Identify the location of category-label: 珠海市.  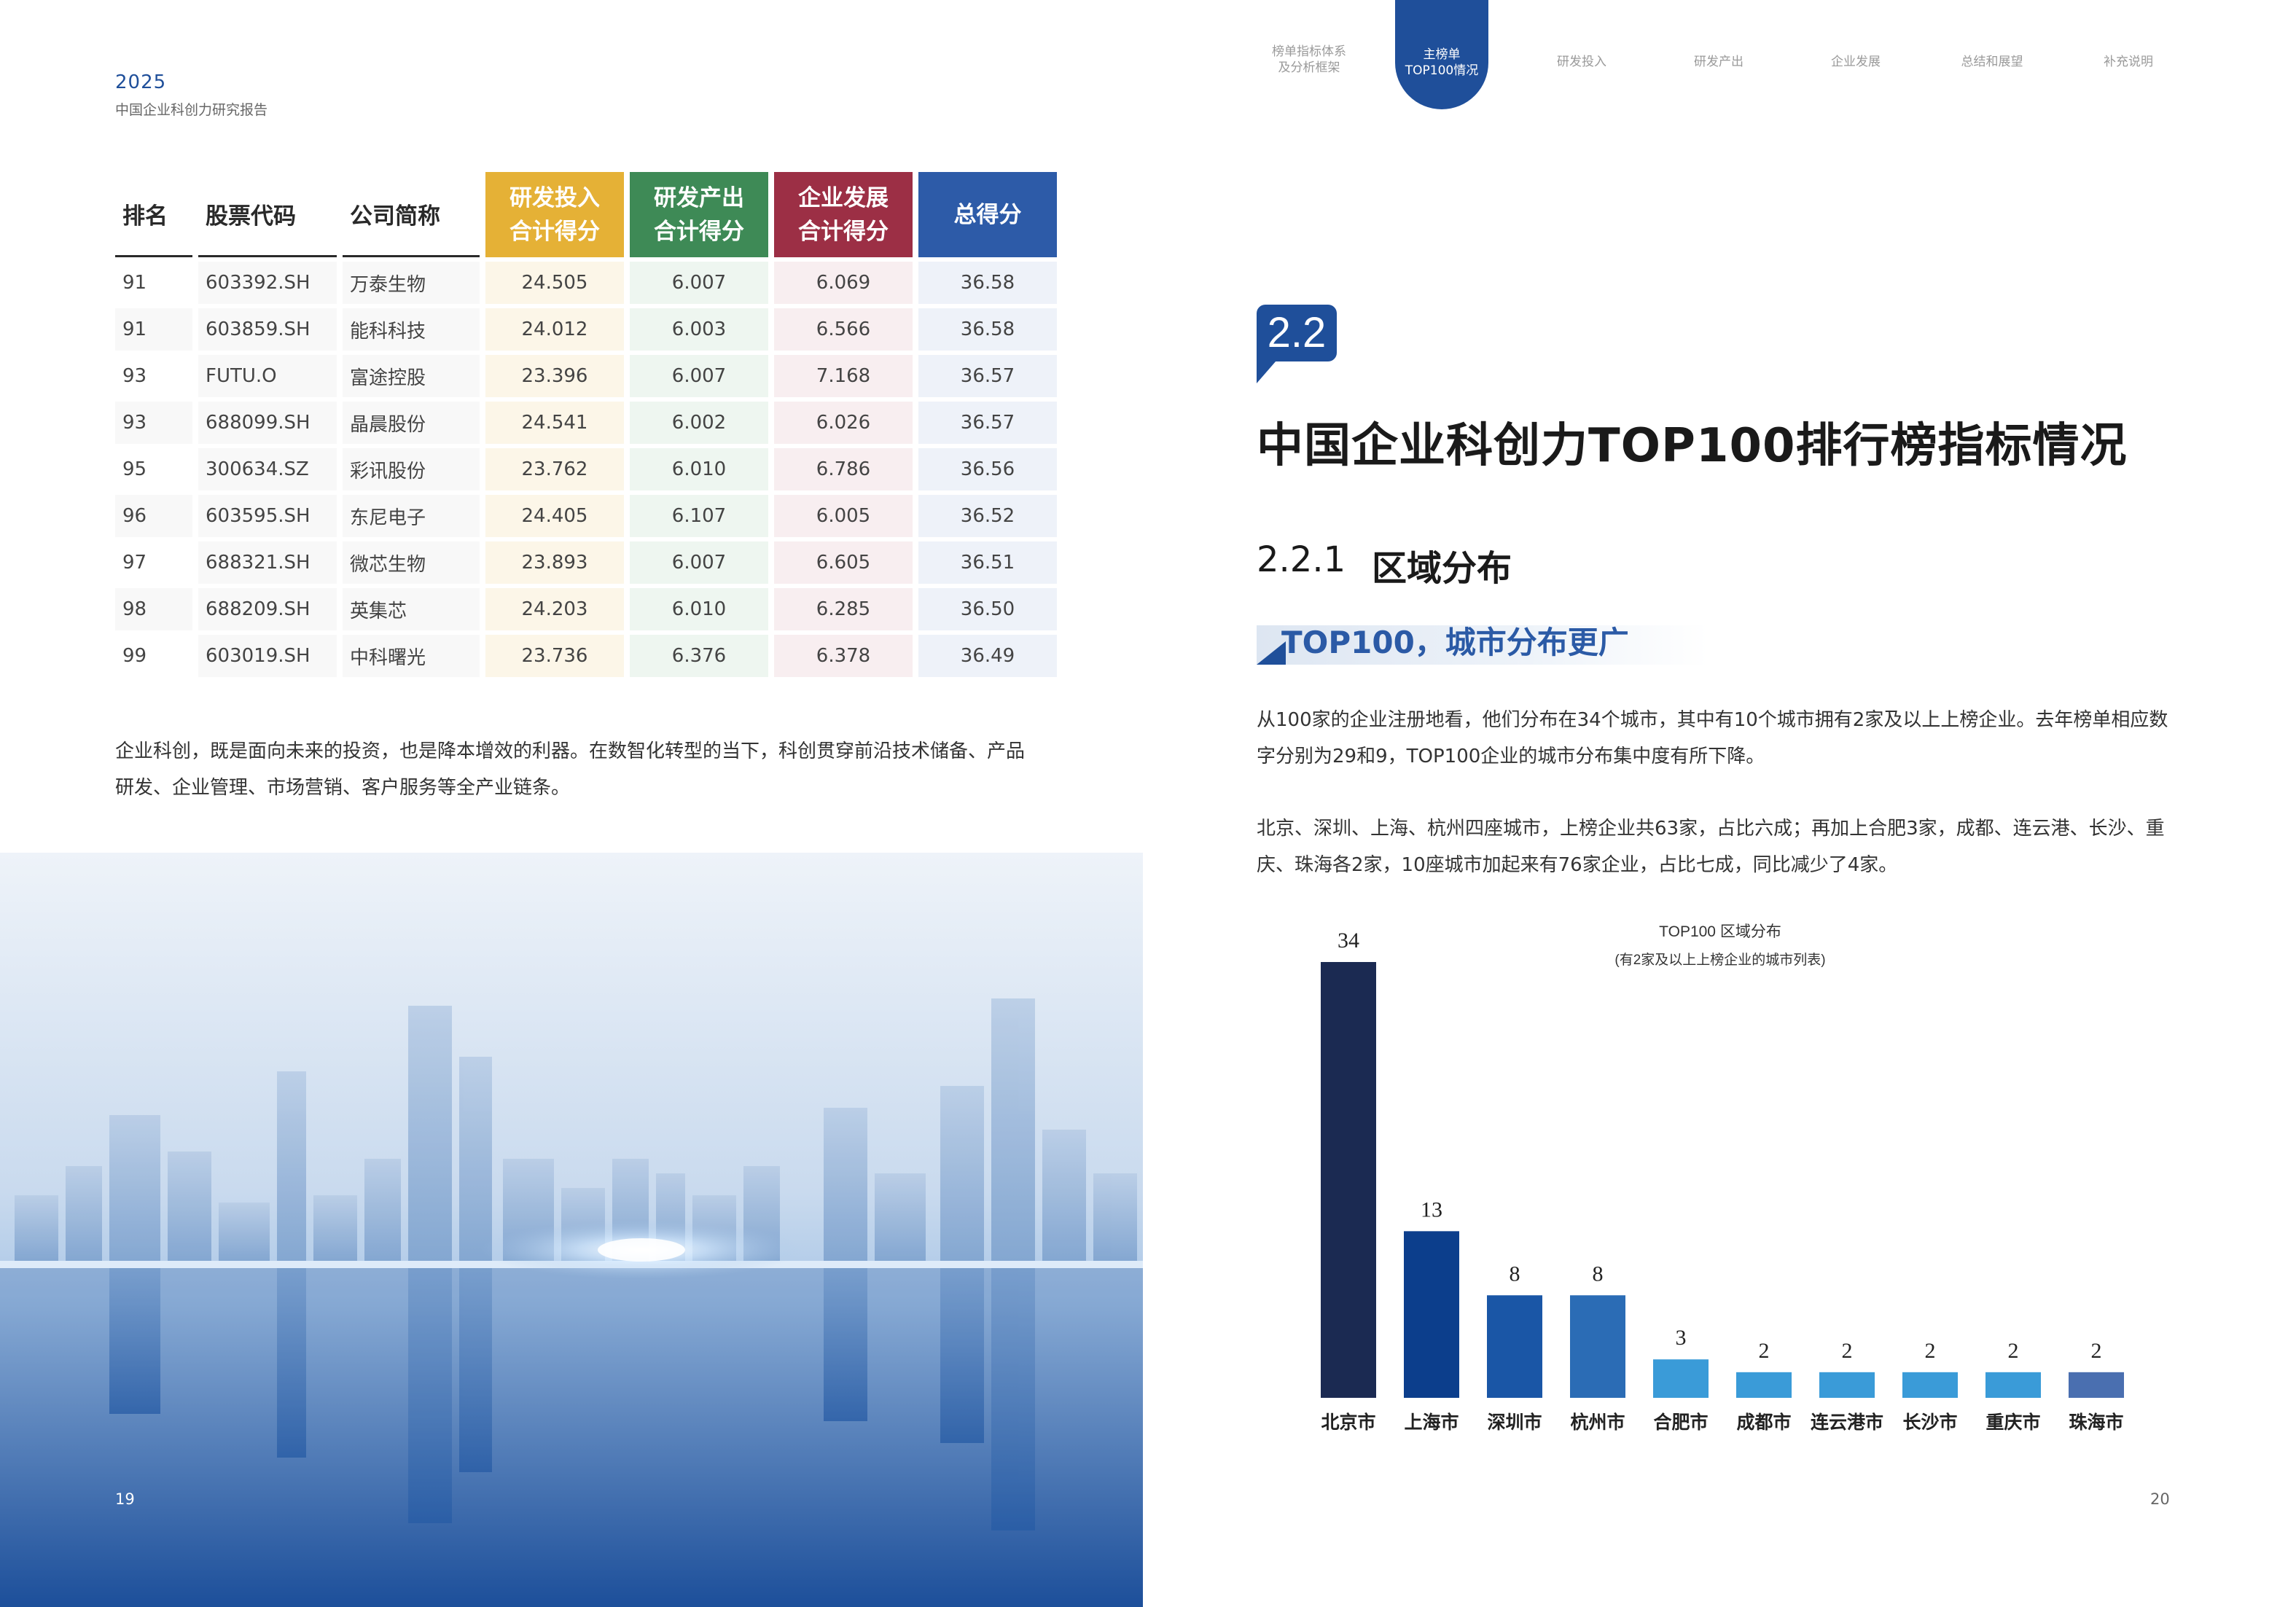
(2096, 1422).